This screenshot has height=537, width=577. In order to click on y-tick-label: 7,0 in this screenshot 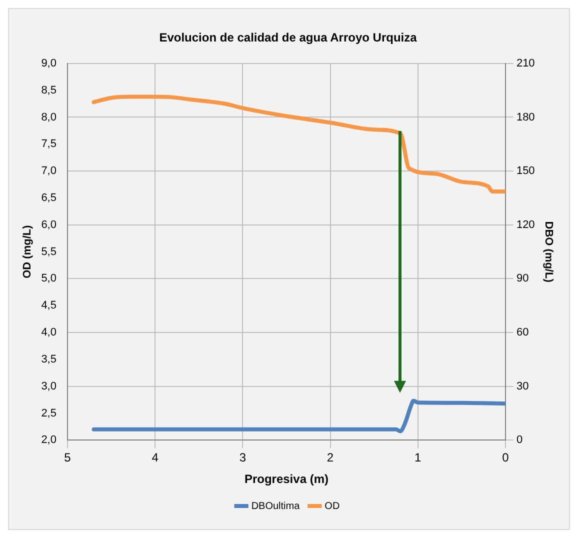, I will do `click(48, 171)`.